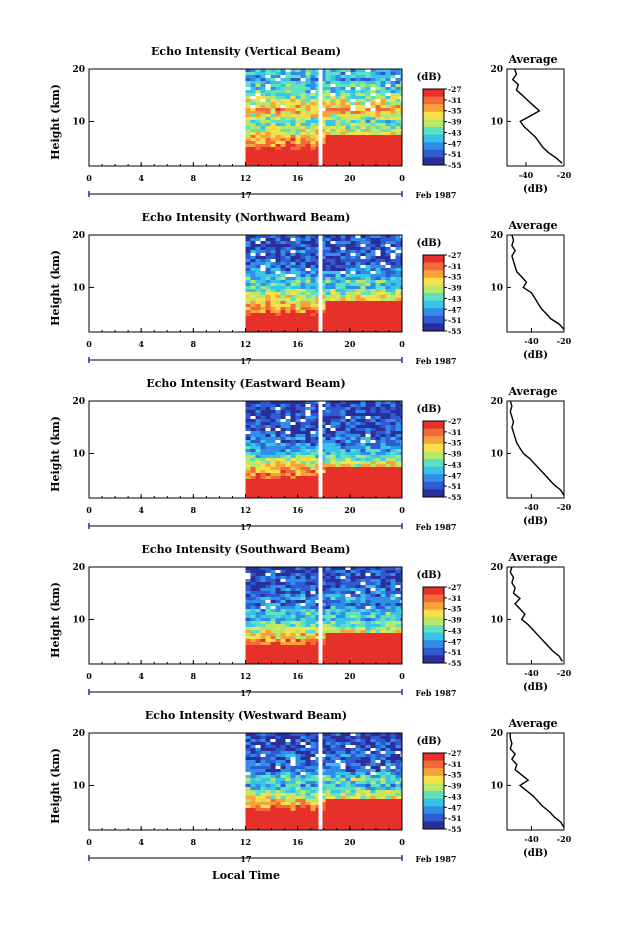  I want to click on colorbar-swatch, so click(433, 327).